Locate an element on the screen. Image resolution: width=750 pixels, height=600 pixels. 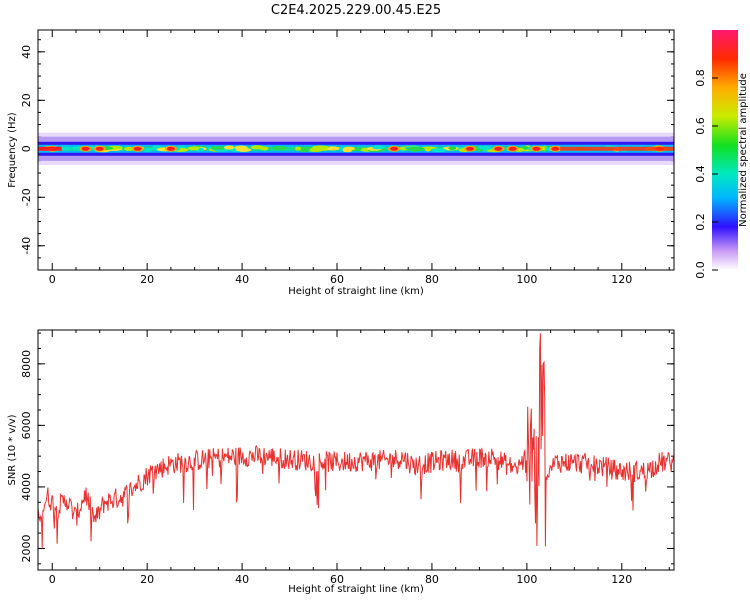
spectrogram-xtick-label: 100 is located at coordinates (526, 279).